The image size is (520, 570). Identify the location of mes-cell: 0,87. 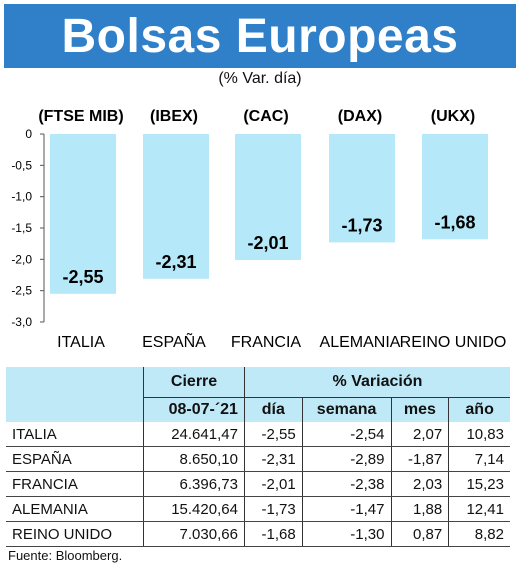
(419, 534).